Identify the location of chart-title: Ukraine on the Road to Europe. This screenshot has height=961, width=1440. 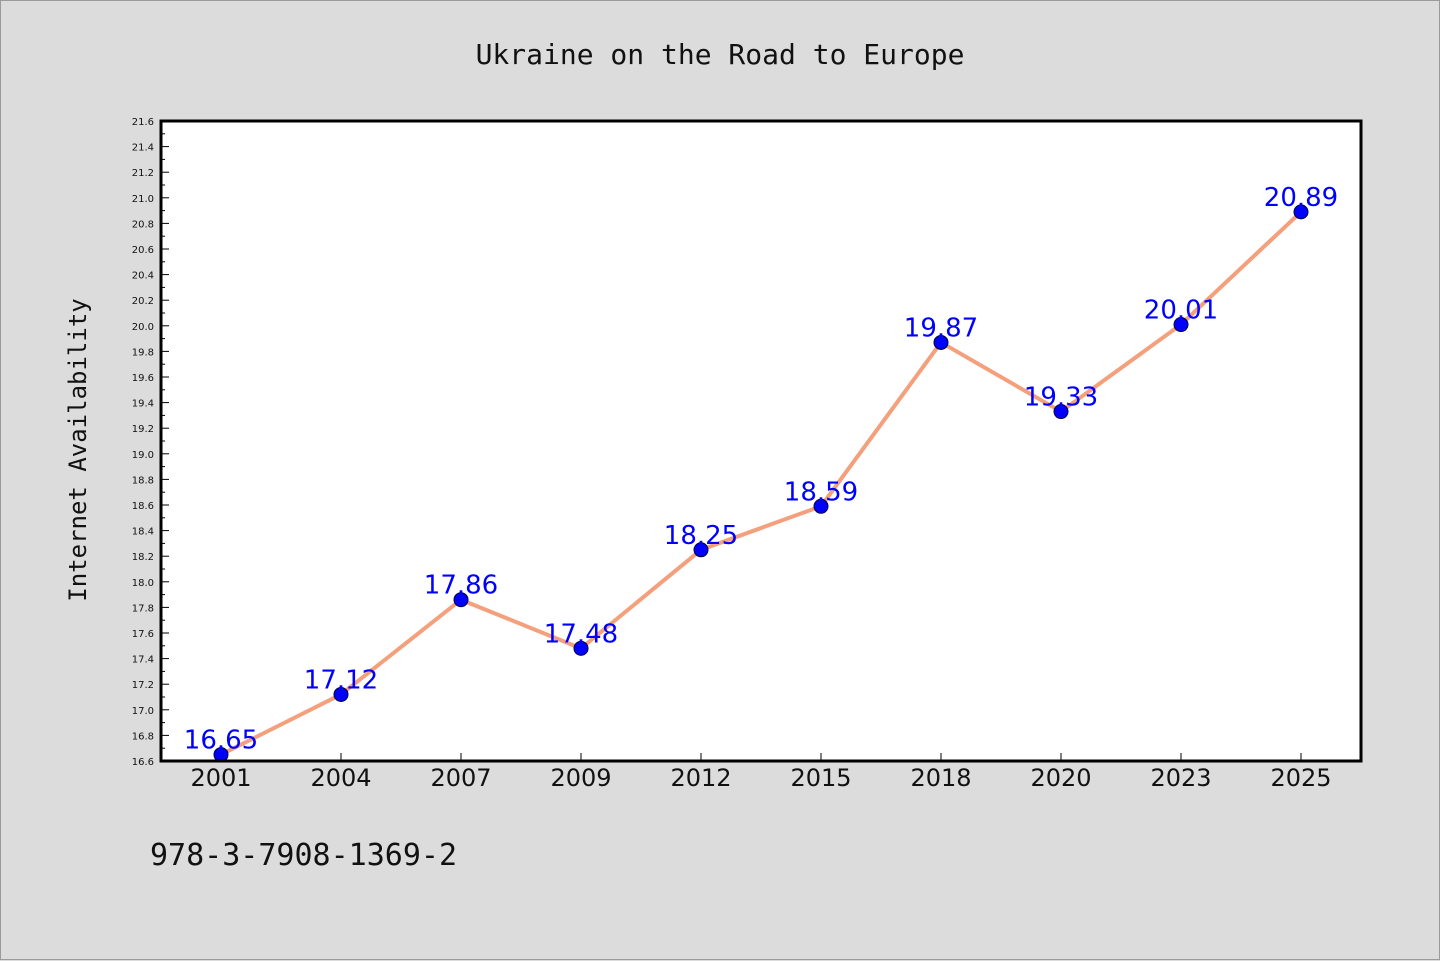
(720, 54).